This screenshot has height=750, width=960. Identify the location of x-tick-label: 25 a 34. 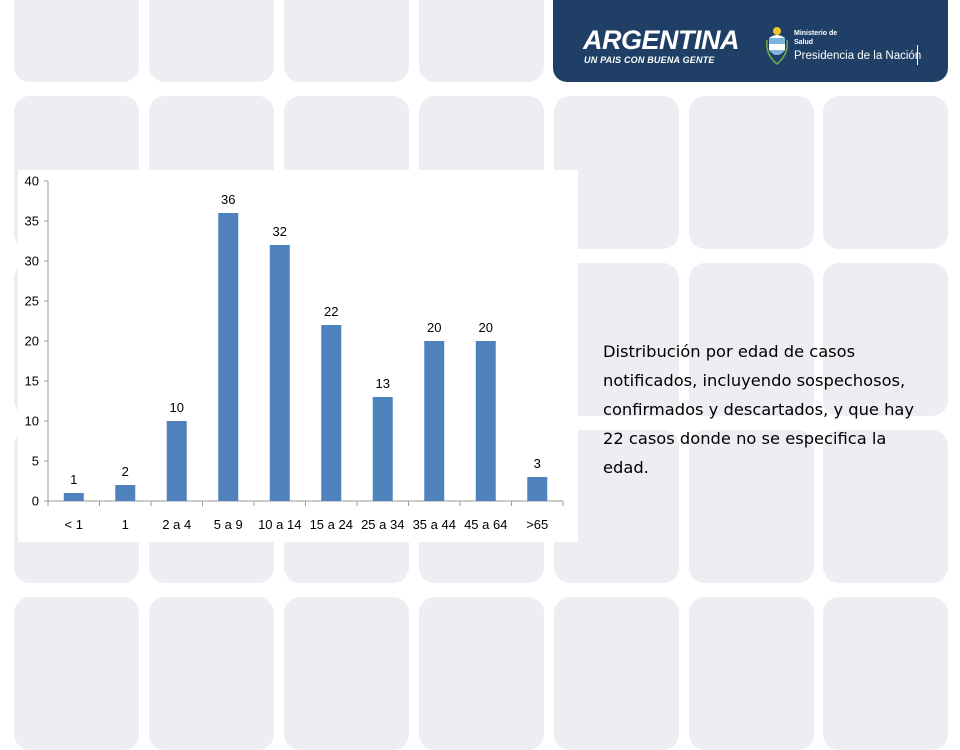
(382, 524).